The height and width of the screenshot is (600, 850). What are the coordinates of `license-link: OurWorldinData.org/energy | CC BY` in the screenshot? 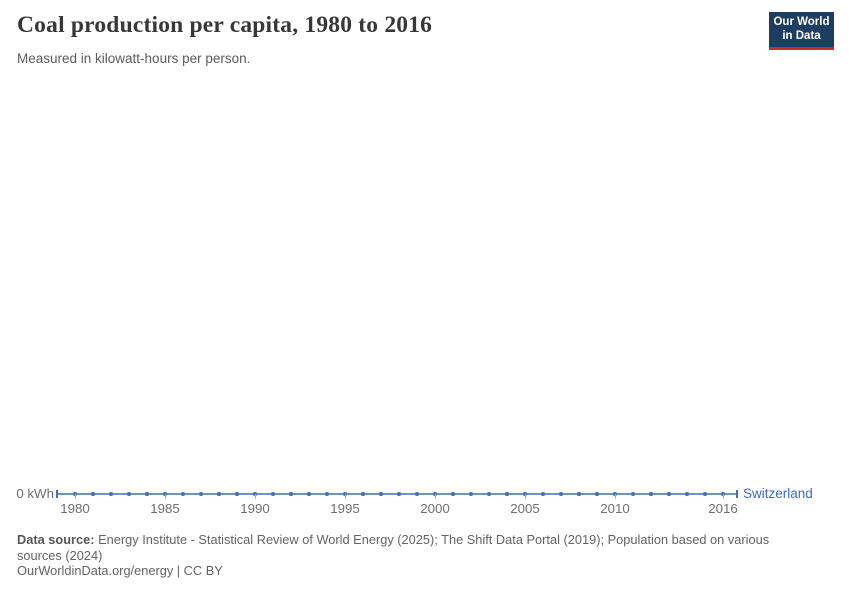 It's located at (120, 570).